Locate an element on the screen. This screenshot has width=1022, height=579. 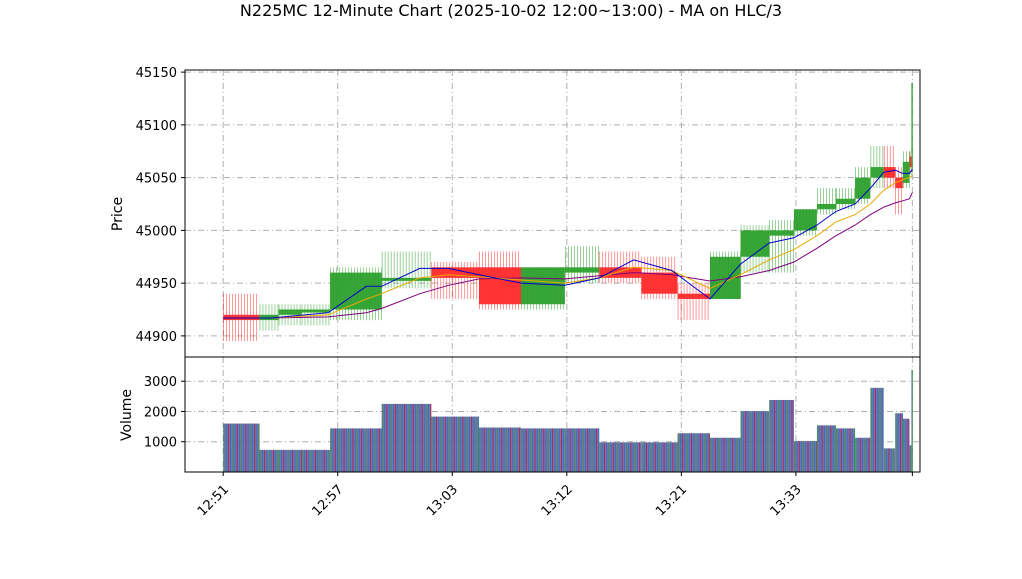
x-tick-label: 12:57 is located at coordinates (327, 500).